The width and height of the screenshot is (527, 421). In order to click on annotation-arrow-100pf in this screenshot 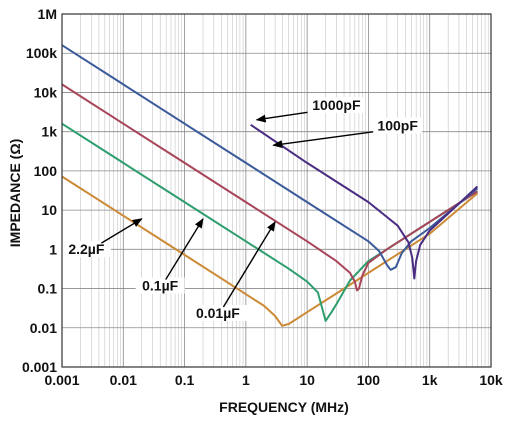, I will do `click(323, 140)`.